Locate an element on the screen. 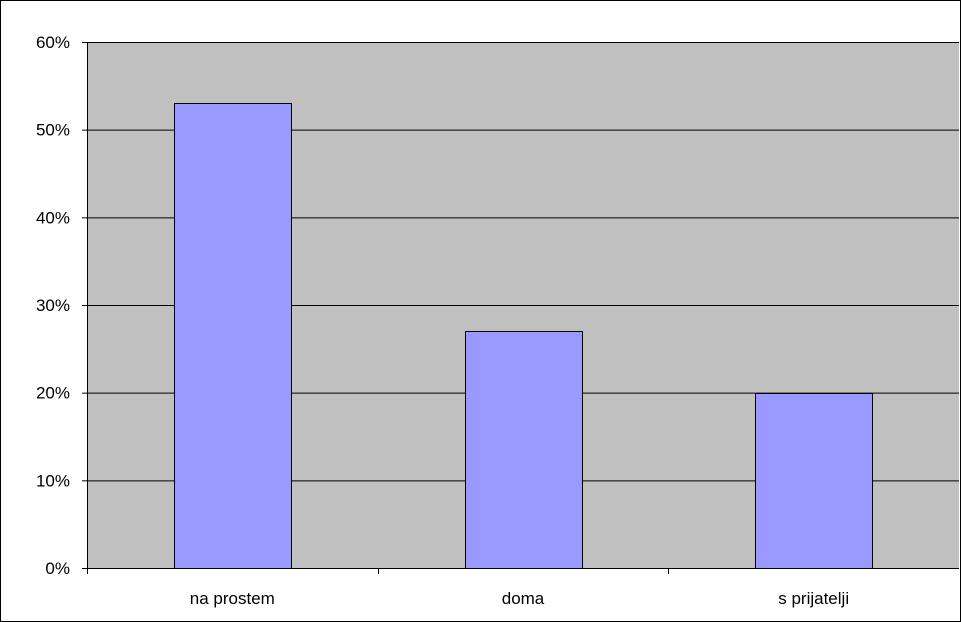 This screenshot has height=622, width=961. bar-doma is located at coordinates (524, 450).